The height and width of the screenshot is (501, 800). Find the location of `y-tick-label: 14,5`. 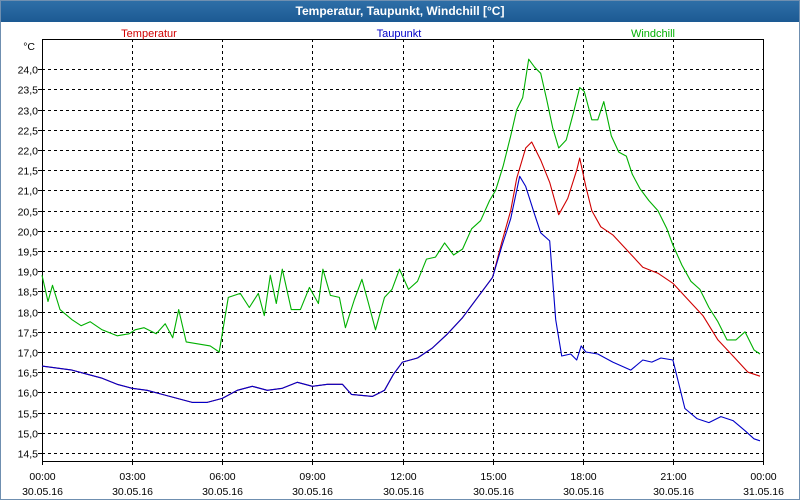

y-tick-label: 14,5 is located at coordinates (28, 455).